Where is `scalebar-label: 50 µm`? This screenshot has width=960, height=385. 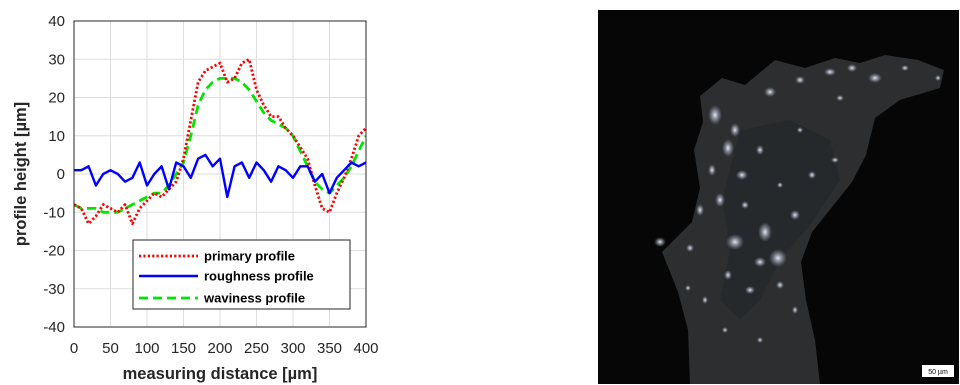 scalebar-label: 50 µm is located at coordinates (938, 372).